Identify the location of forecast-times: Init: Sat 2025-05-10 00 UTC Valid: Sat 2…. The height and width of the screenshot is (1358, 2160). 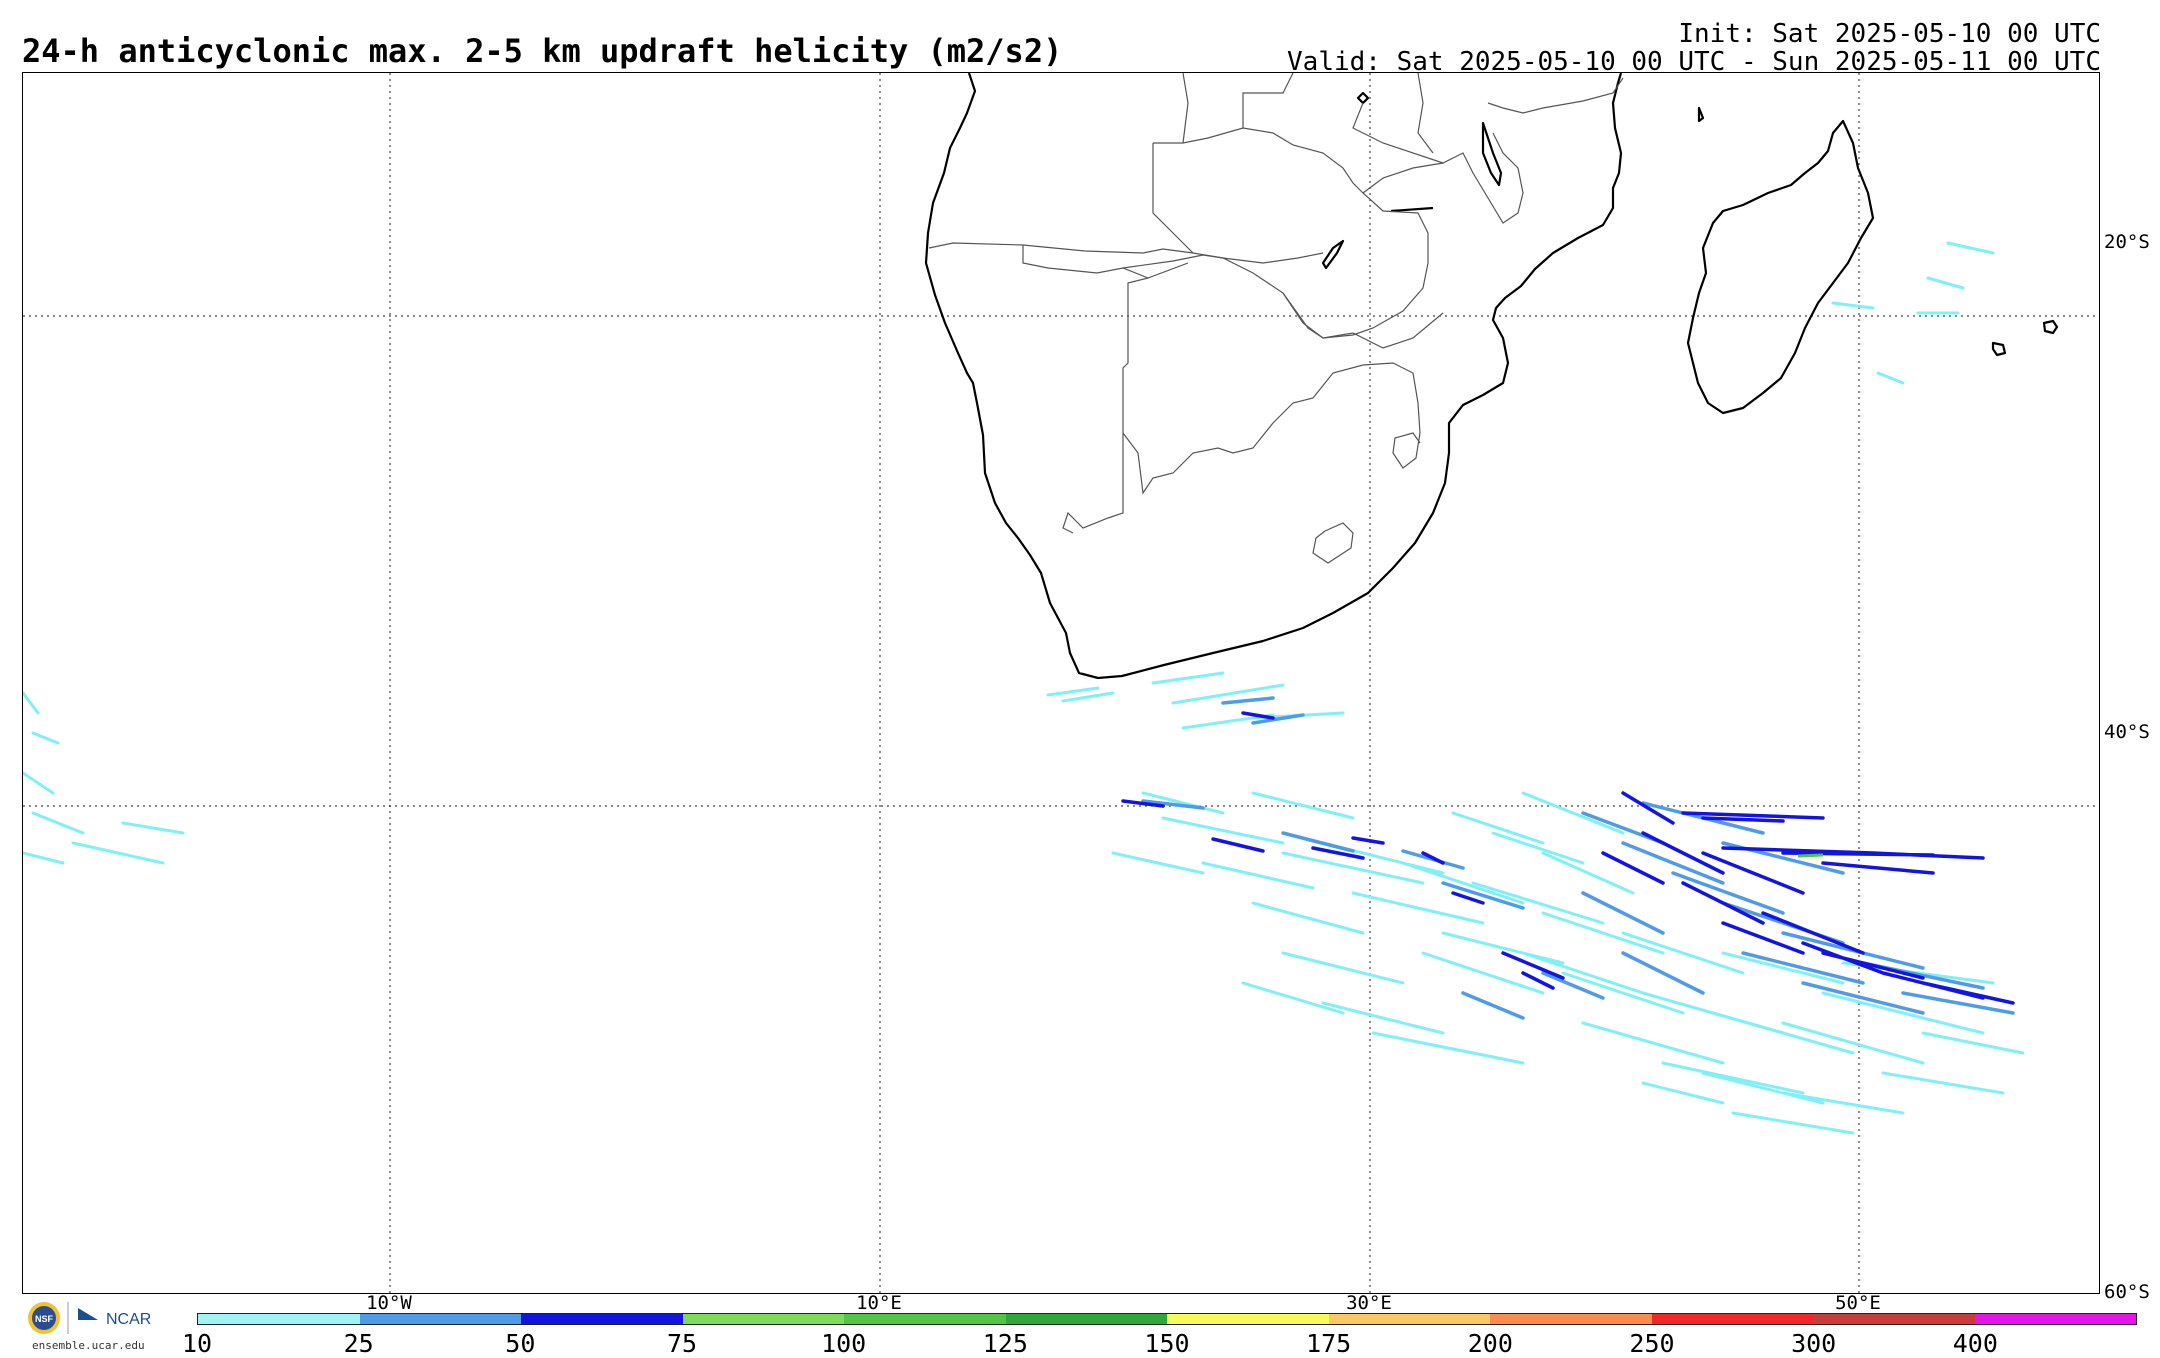
(1694, 48).